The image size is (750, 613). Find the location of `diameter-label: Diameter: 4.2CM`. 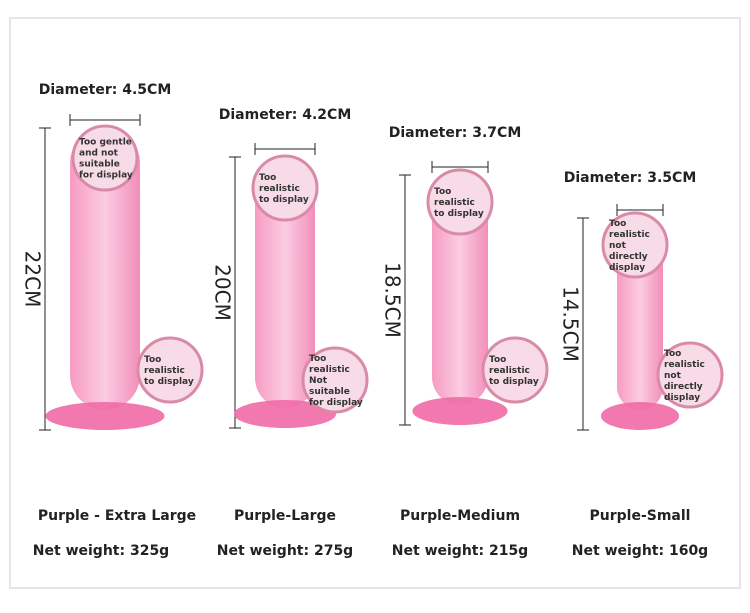

diameter-label: Diameter: 4.2CM is located at coordinates (285, 115).